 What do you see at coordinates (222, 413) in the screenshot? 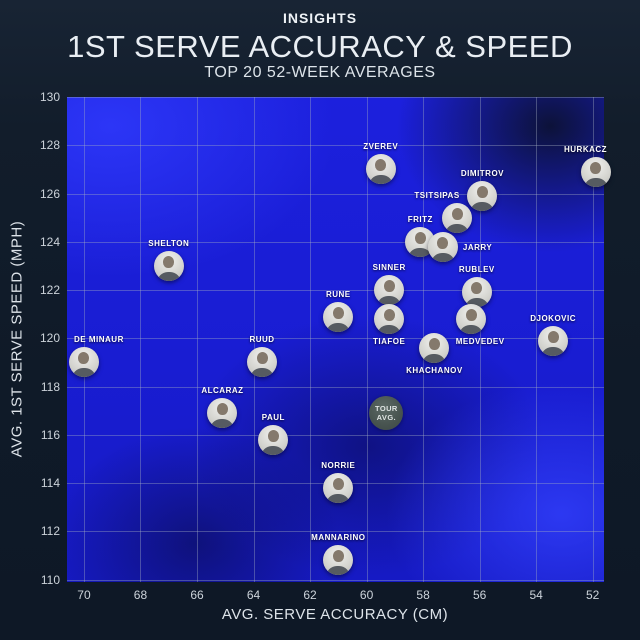
I see `player-marker-alcaraz` at bounding box center [222, 413].